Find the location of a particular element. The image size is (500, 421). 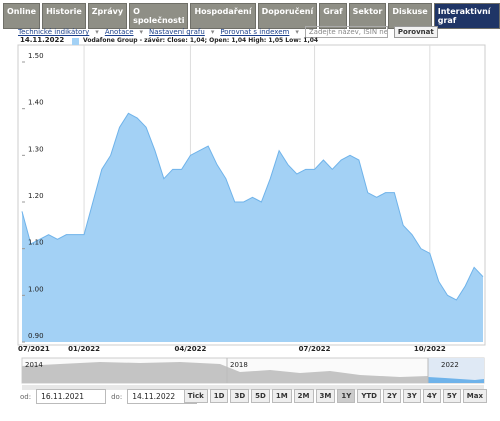

tab: Hospodaření is located at coordinates (223, 16).